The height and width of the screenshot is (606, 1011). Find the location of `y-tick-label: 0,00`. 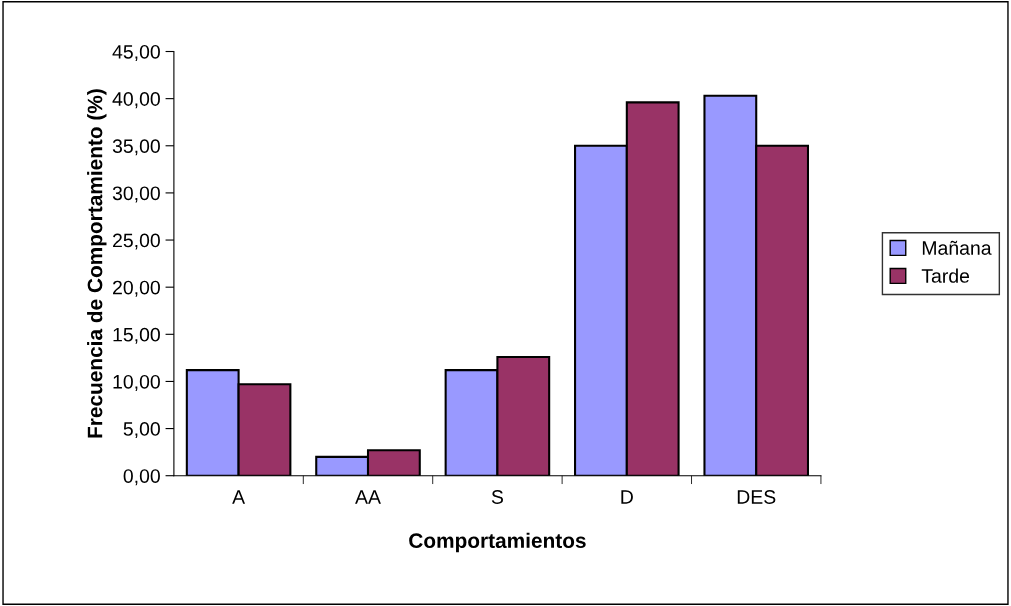

y-tick-label: 0,00 is located at coordinates (141, 477).